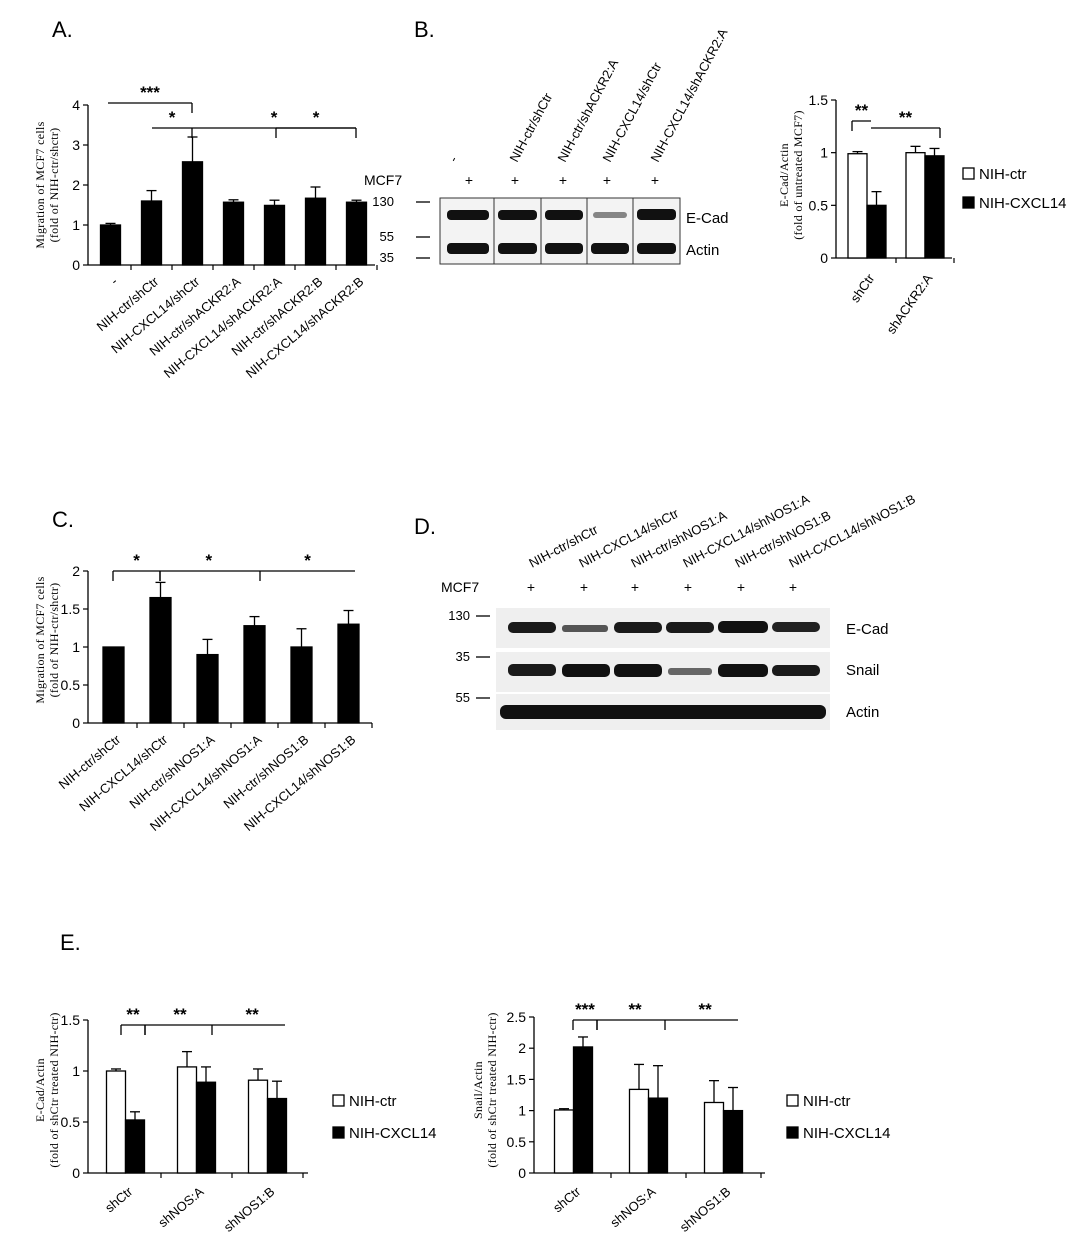  What do you see at coordinates (862, 670) in the screenshot?
I see `blot-d-band-label: Snail` at bounding box center [862, 670].